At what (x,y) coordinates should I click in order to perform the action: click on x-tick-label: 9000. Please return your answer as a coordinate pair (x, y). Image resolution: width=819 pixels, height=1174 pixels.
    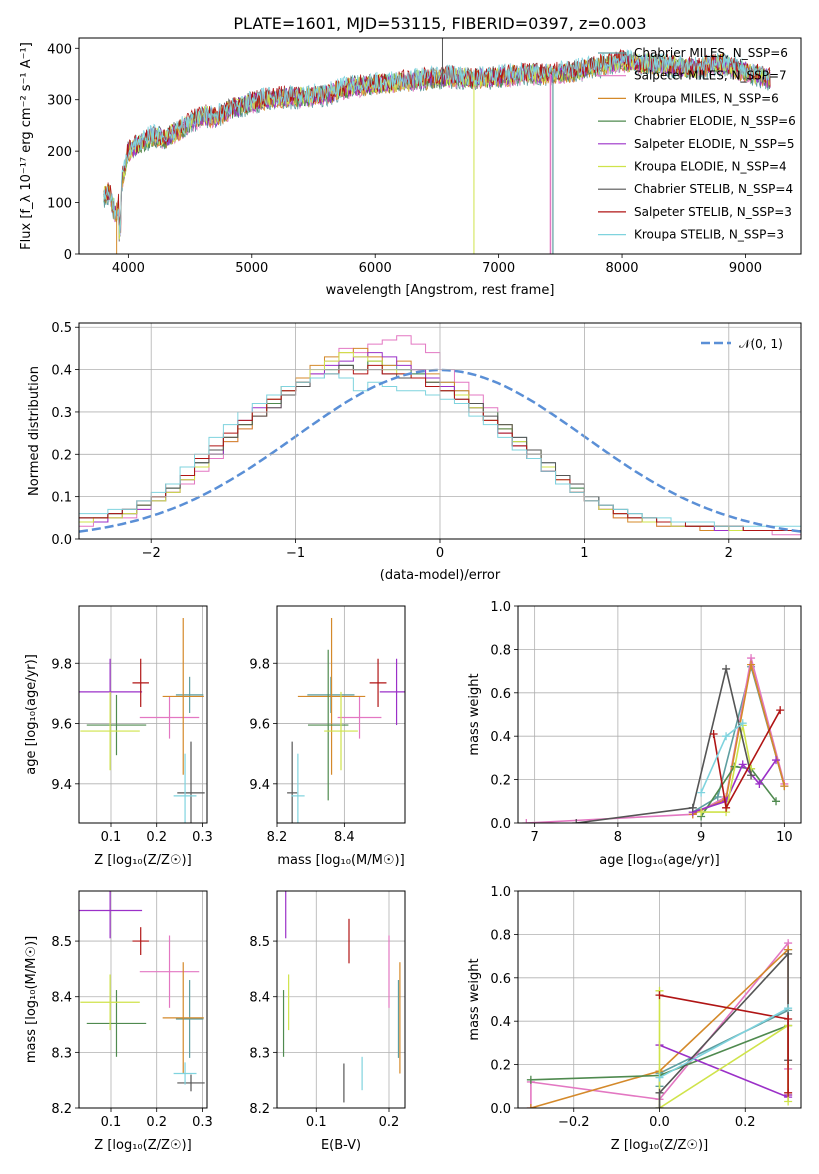
    Looking at the image, I should click on (745, 268).